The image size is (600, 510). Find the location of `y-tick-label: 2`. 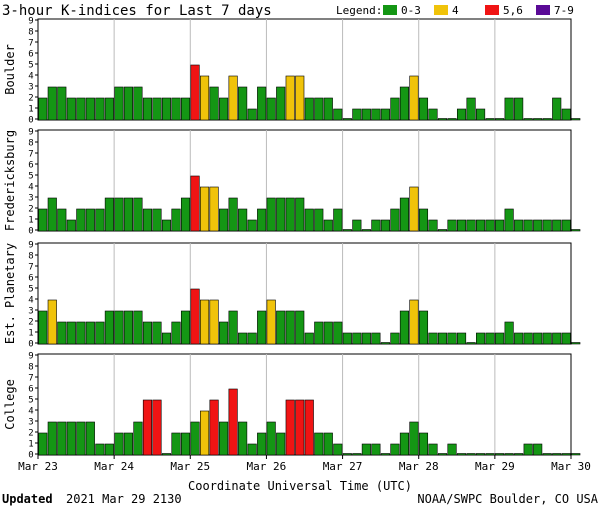

y-tick-label: 2 is located at coordinates (30, 323).